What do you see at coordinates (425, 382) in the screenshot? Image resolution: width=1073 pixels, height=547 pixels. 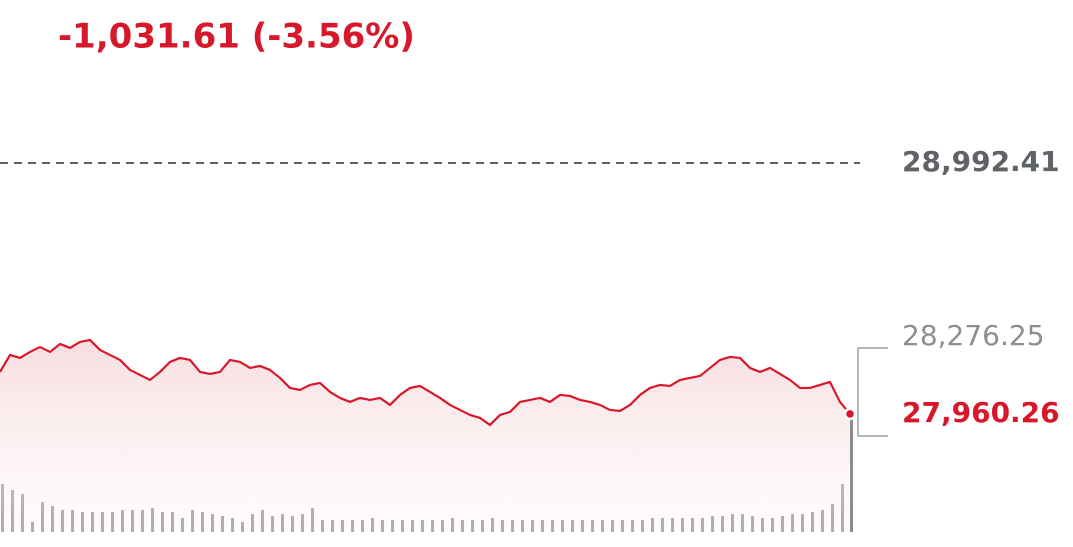 I see `price-line` at bounding box center [425, 382].